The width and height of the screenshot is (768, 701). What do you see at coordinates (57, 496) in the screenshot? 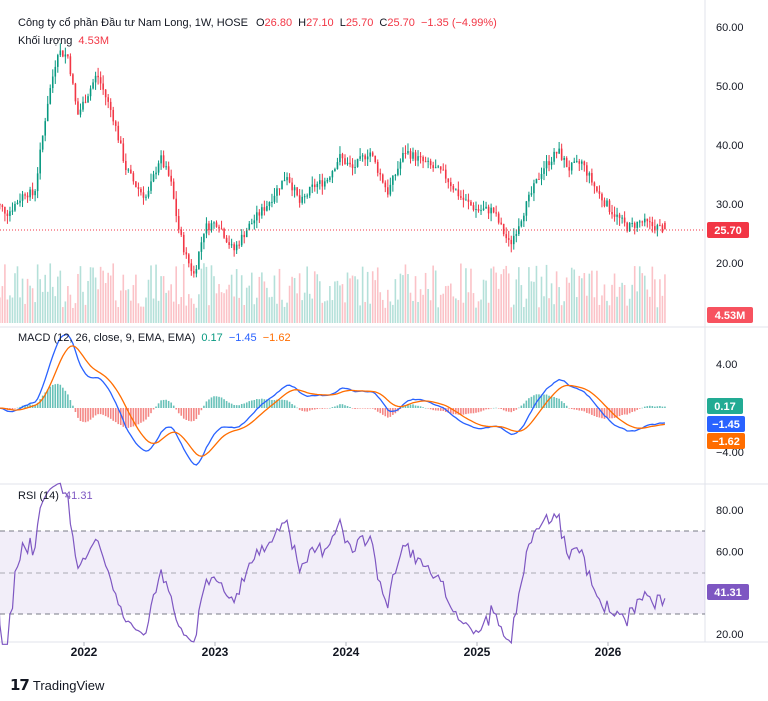
I see `rsi-legend: RSI (14) 41.31` at bounding box center [57, 496].